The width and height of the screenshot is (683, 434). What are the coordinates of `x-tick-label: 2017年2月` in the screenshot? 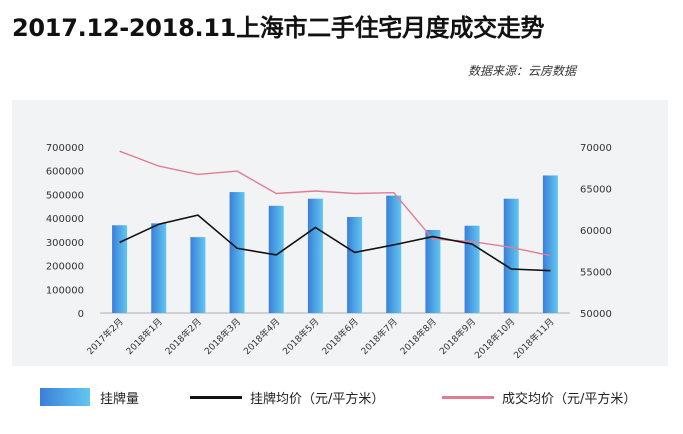 It's located at (104, 336).